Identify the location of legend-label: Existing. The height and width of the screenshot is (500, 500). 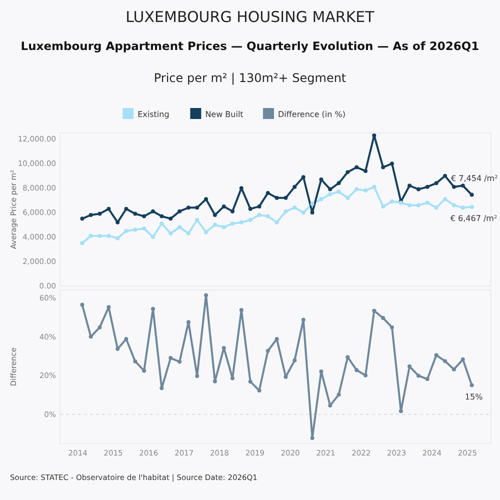
(154, 114).